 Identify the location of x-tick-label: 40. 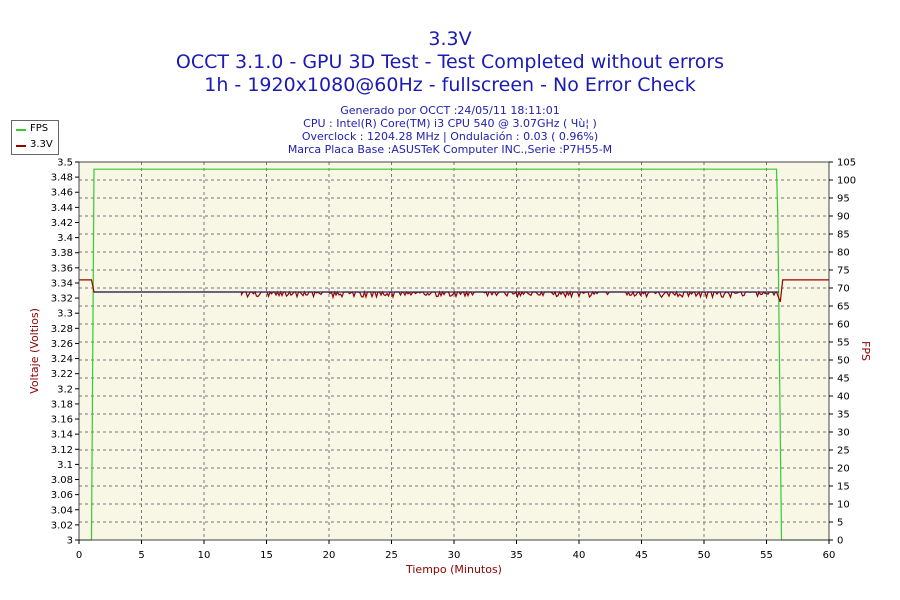
(579, 555).